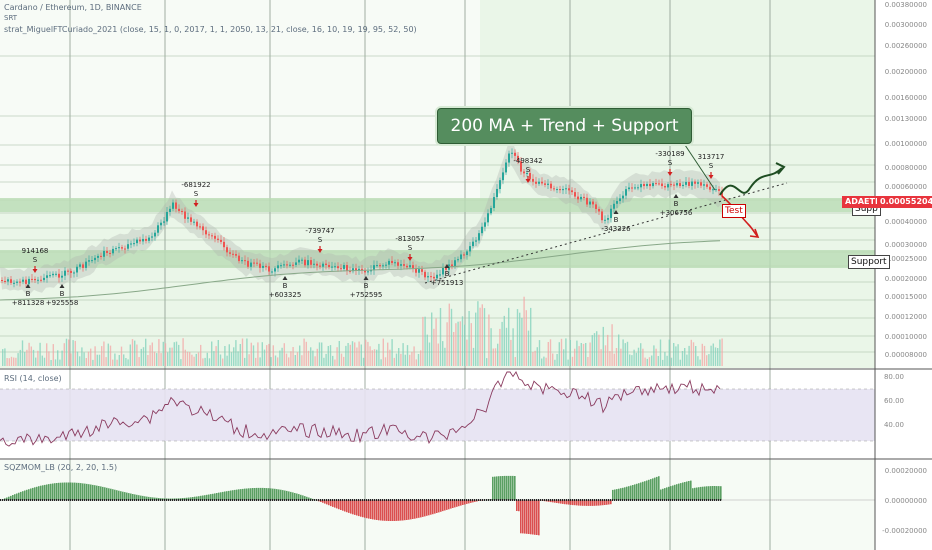 Image resolution: width=932 pixels, height=550 pixels. What do you see at coordinates (564, 126) in the screenshot?
I see `callout-annotation: 200 MA + Trend + Support` at bounding box center [564, 126].